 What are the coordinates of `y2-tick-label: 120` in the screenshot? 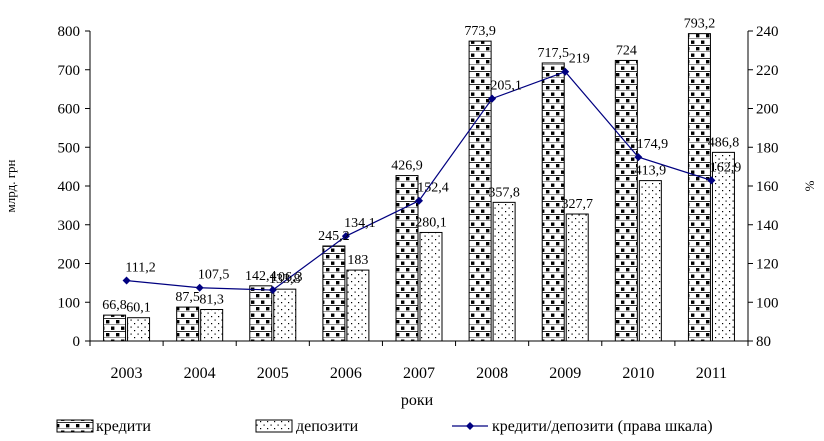 It's located at (767, 265).